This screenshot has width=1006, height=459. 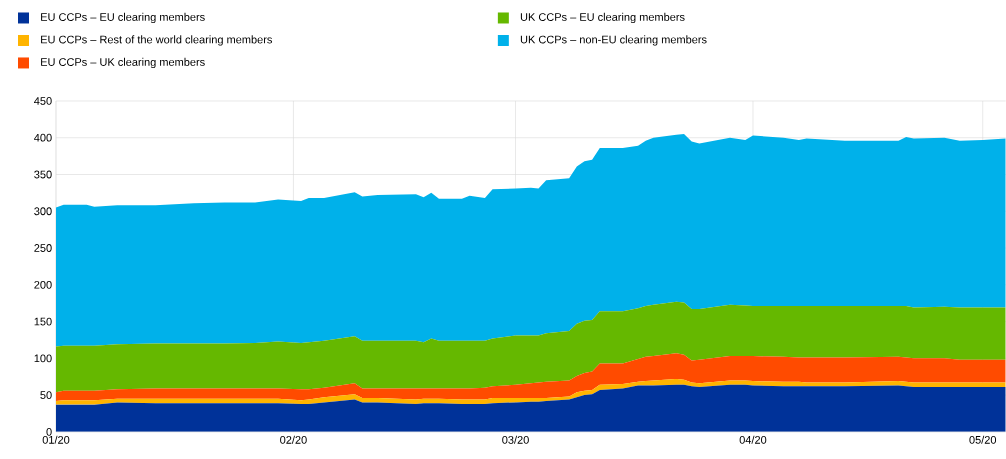 What do you see at coordinates (123, 18) in the screenshot?
I see `legend-label: EU CCPs – EU clearing members` at bounding box center [123, 18].